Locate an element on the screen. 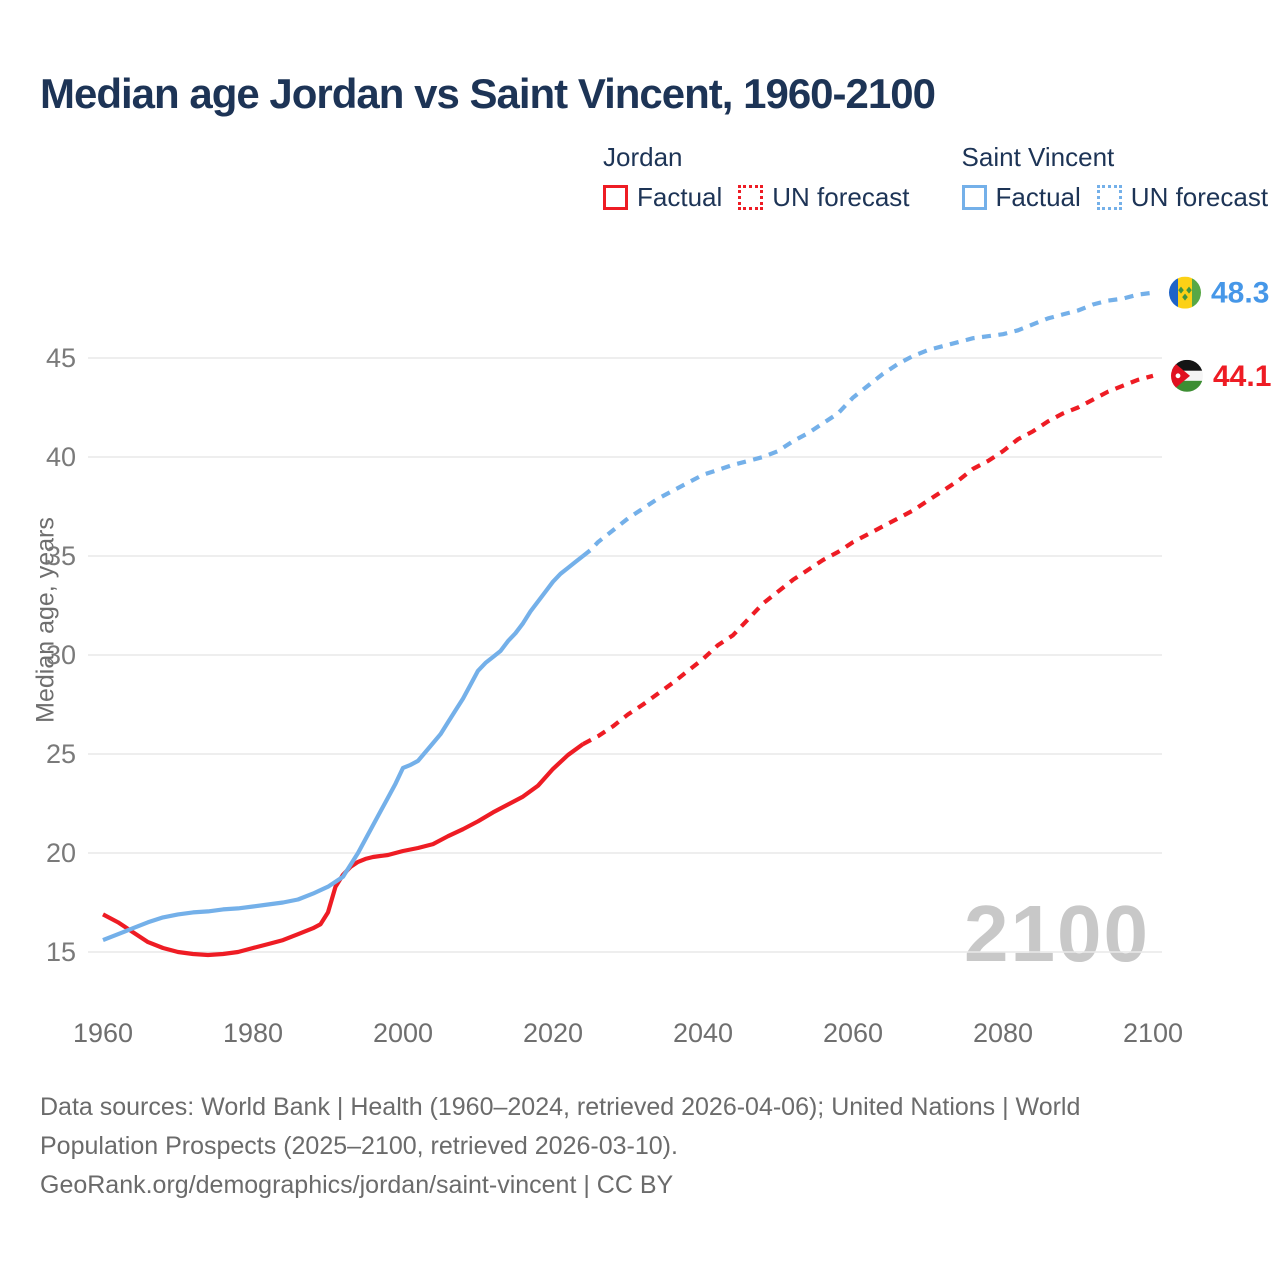 Image resolution: width=1280 pixels, height=1280 pixels. saint-vincent-flag-icon: 48.3 is located at coordinates (1219, 293).